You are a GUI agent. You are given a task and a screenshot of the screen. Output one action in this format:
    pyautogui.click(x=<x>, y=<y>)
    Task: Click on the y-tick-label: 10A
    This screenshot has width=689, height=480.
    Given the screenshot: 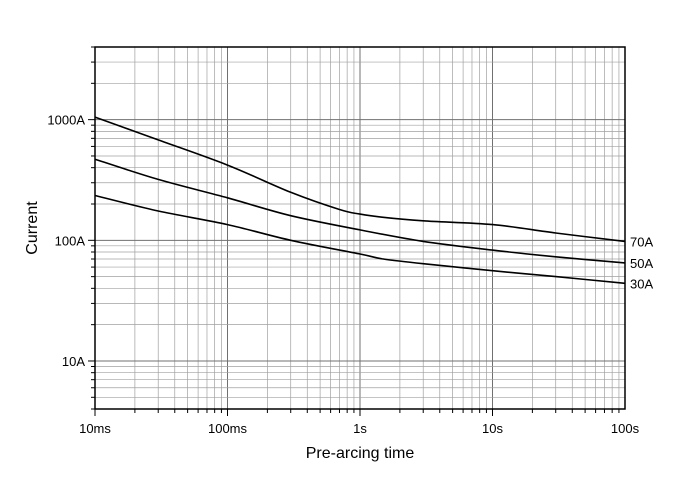 What is the action you would take?
    pyautogui.click(x=73, y=361)
    